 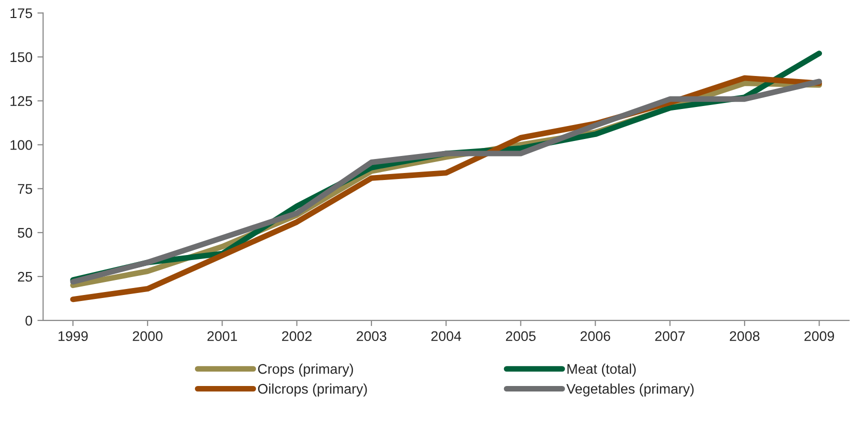 I want to click on y-tick-label: 150, so click(x=21, y=57).